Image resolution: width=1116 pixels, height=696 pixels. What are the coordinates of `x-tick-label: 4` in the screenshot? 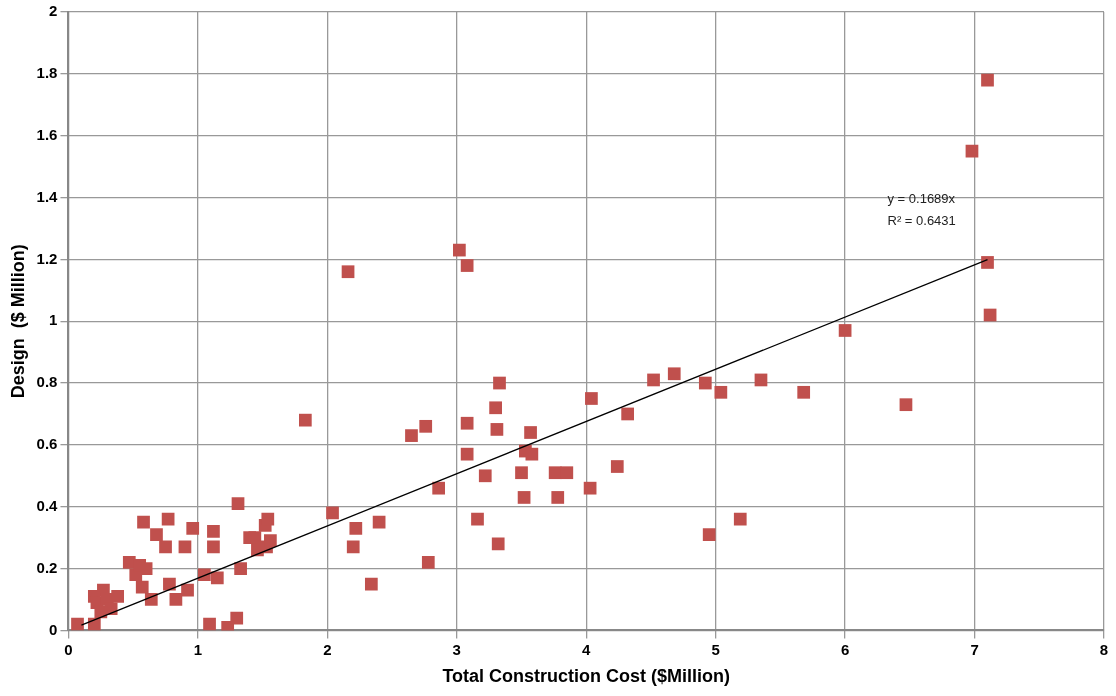 It's located at (587, 649).